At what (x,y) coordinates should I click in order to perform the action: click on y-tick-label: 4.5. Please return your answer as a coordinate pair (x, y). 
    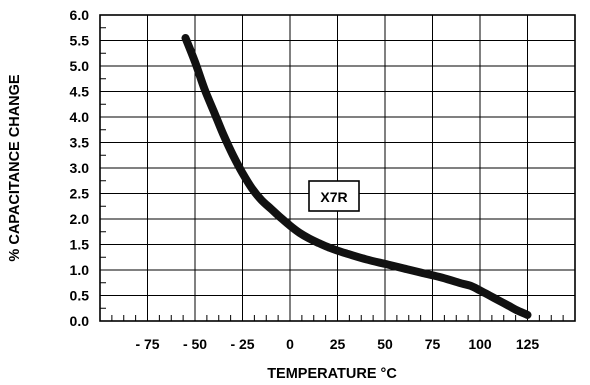
    Looking at the image, I should click on (80, 92).